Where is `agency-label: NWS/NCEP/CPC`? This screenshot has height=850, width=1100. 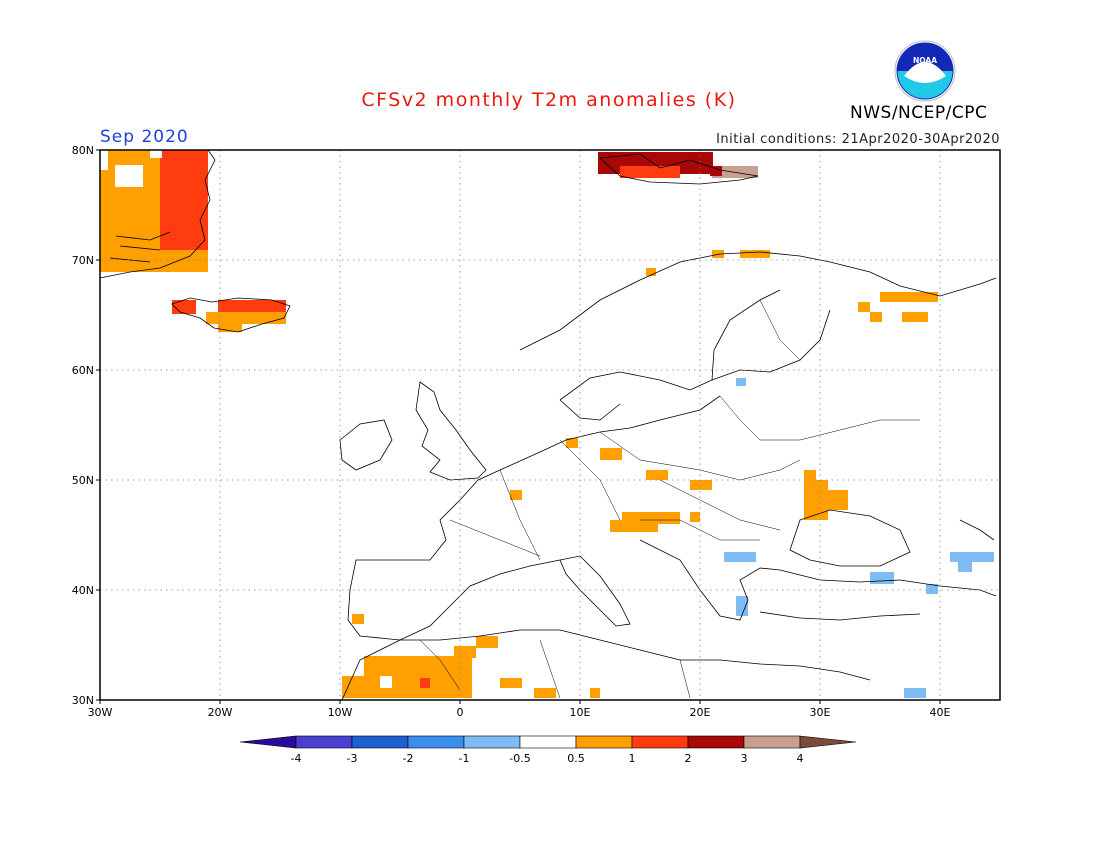 agency-label: NWS/NCEP/CPC is located at coordinates (919, 113).